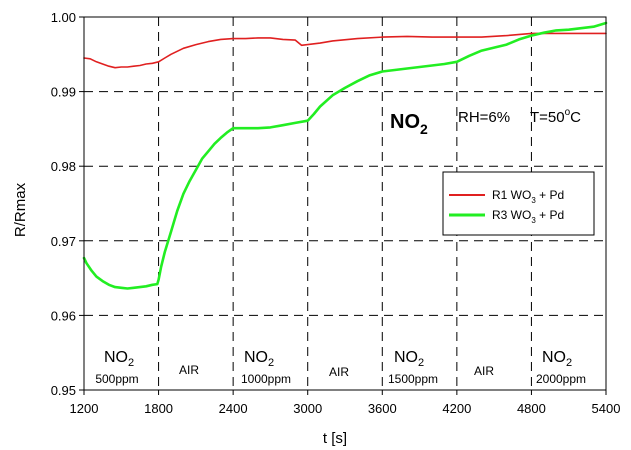  What do you see at coordinates (528, 216) in the screenshot?
I see `legend-label-r3: R3 WO3 + Pd` at bounding box center [528, 216].